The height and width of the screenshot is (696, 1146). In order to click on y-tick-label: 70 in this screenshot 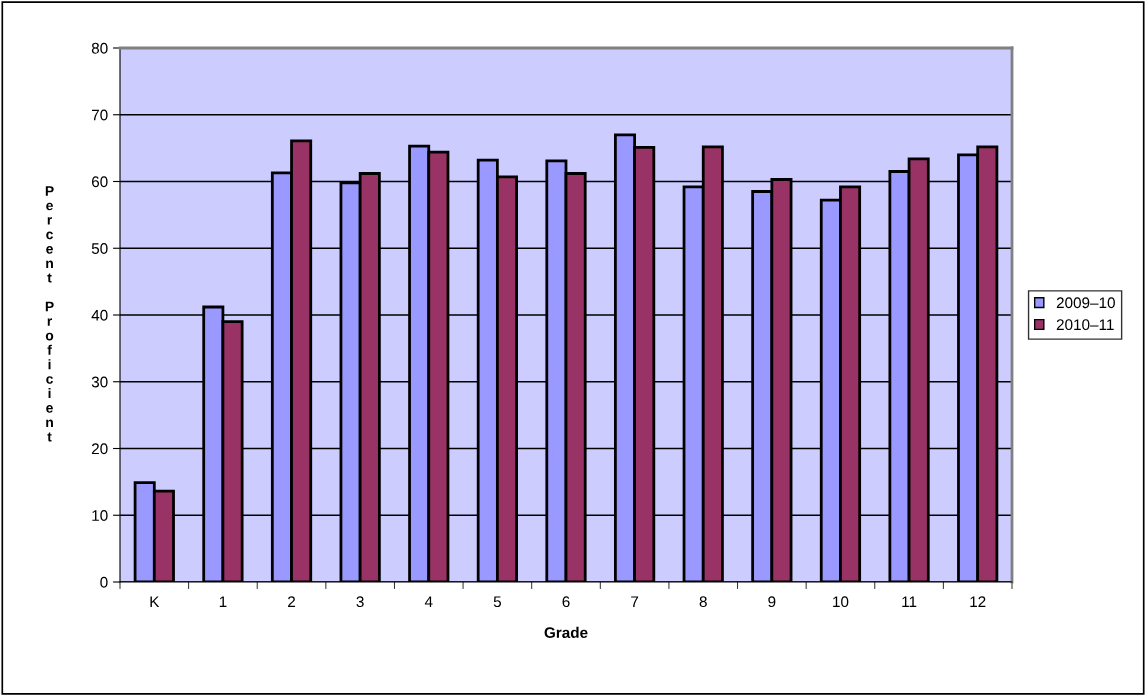, I will do `click(99, 115)`.